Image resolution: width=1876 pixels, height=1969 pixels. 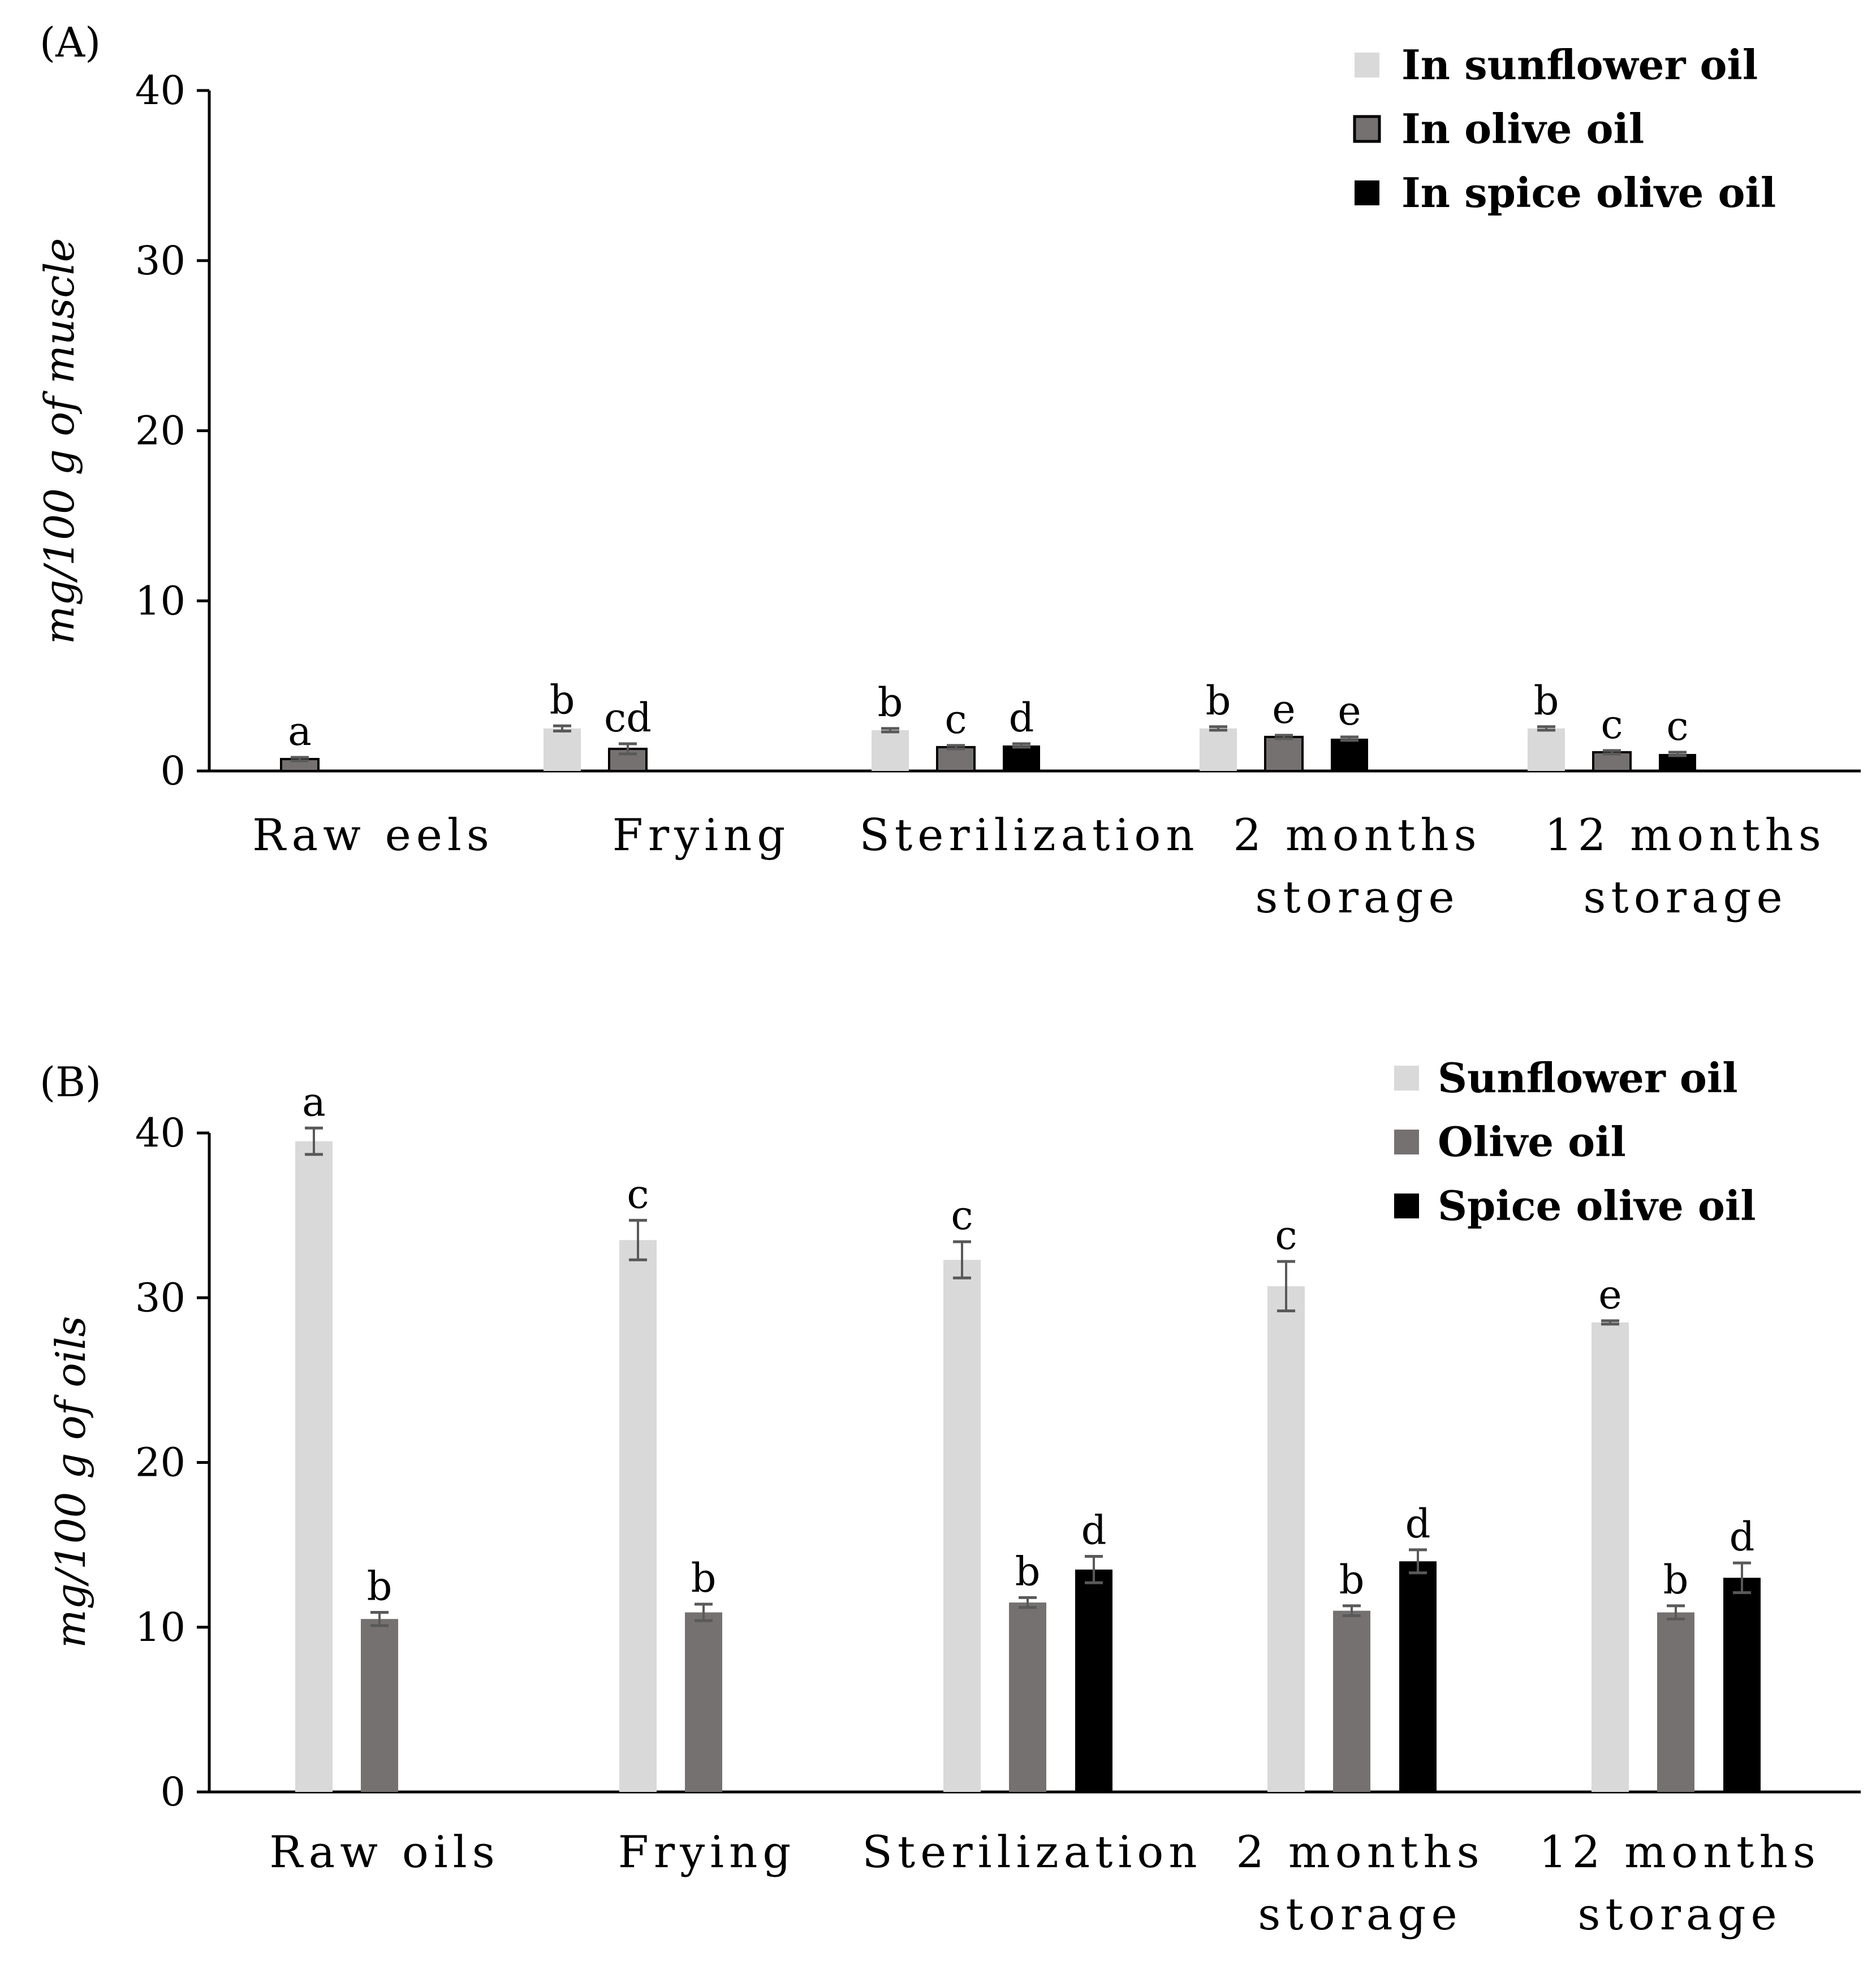 What do you see at coordinates (384, 1852) in the screenshot?
I see `x-category-label: Raw oils` at bounding box center [384, 1852].